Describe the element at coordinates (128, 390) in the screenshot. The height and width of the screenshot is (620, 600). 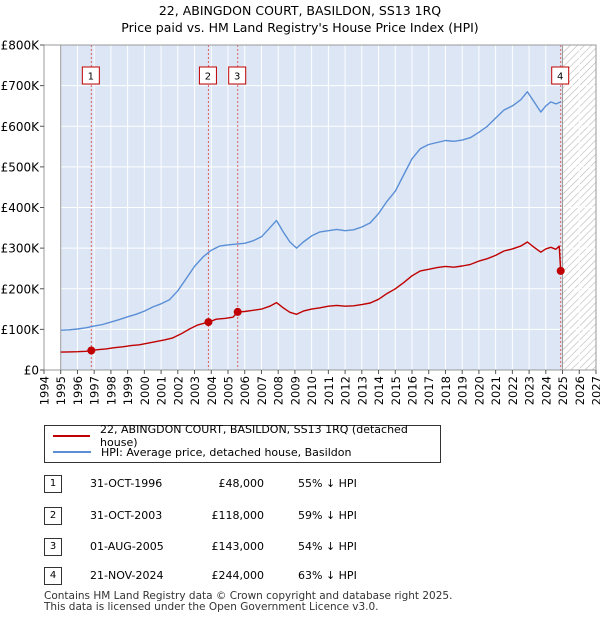
I see `x-tick-label: 1999` at that location.